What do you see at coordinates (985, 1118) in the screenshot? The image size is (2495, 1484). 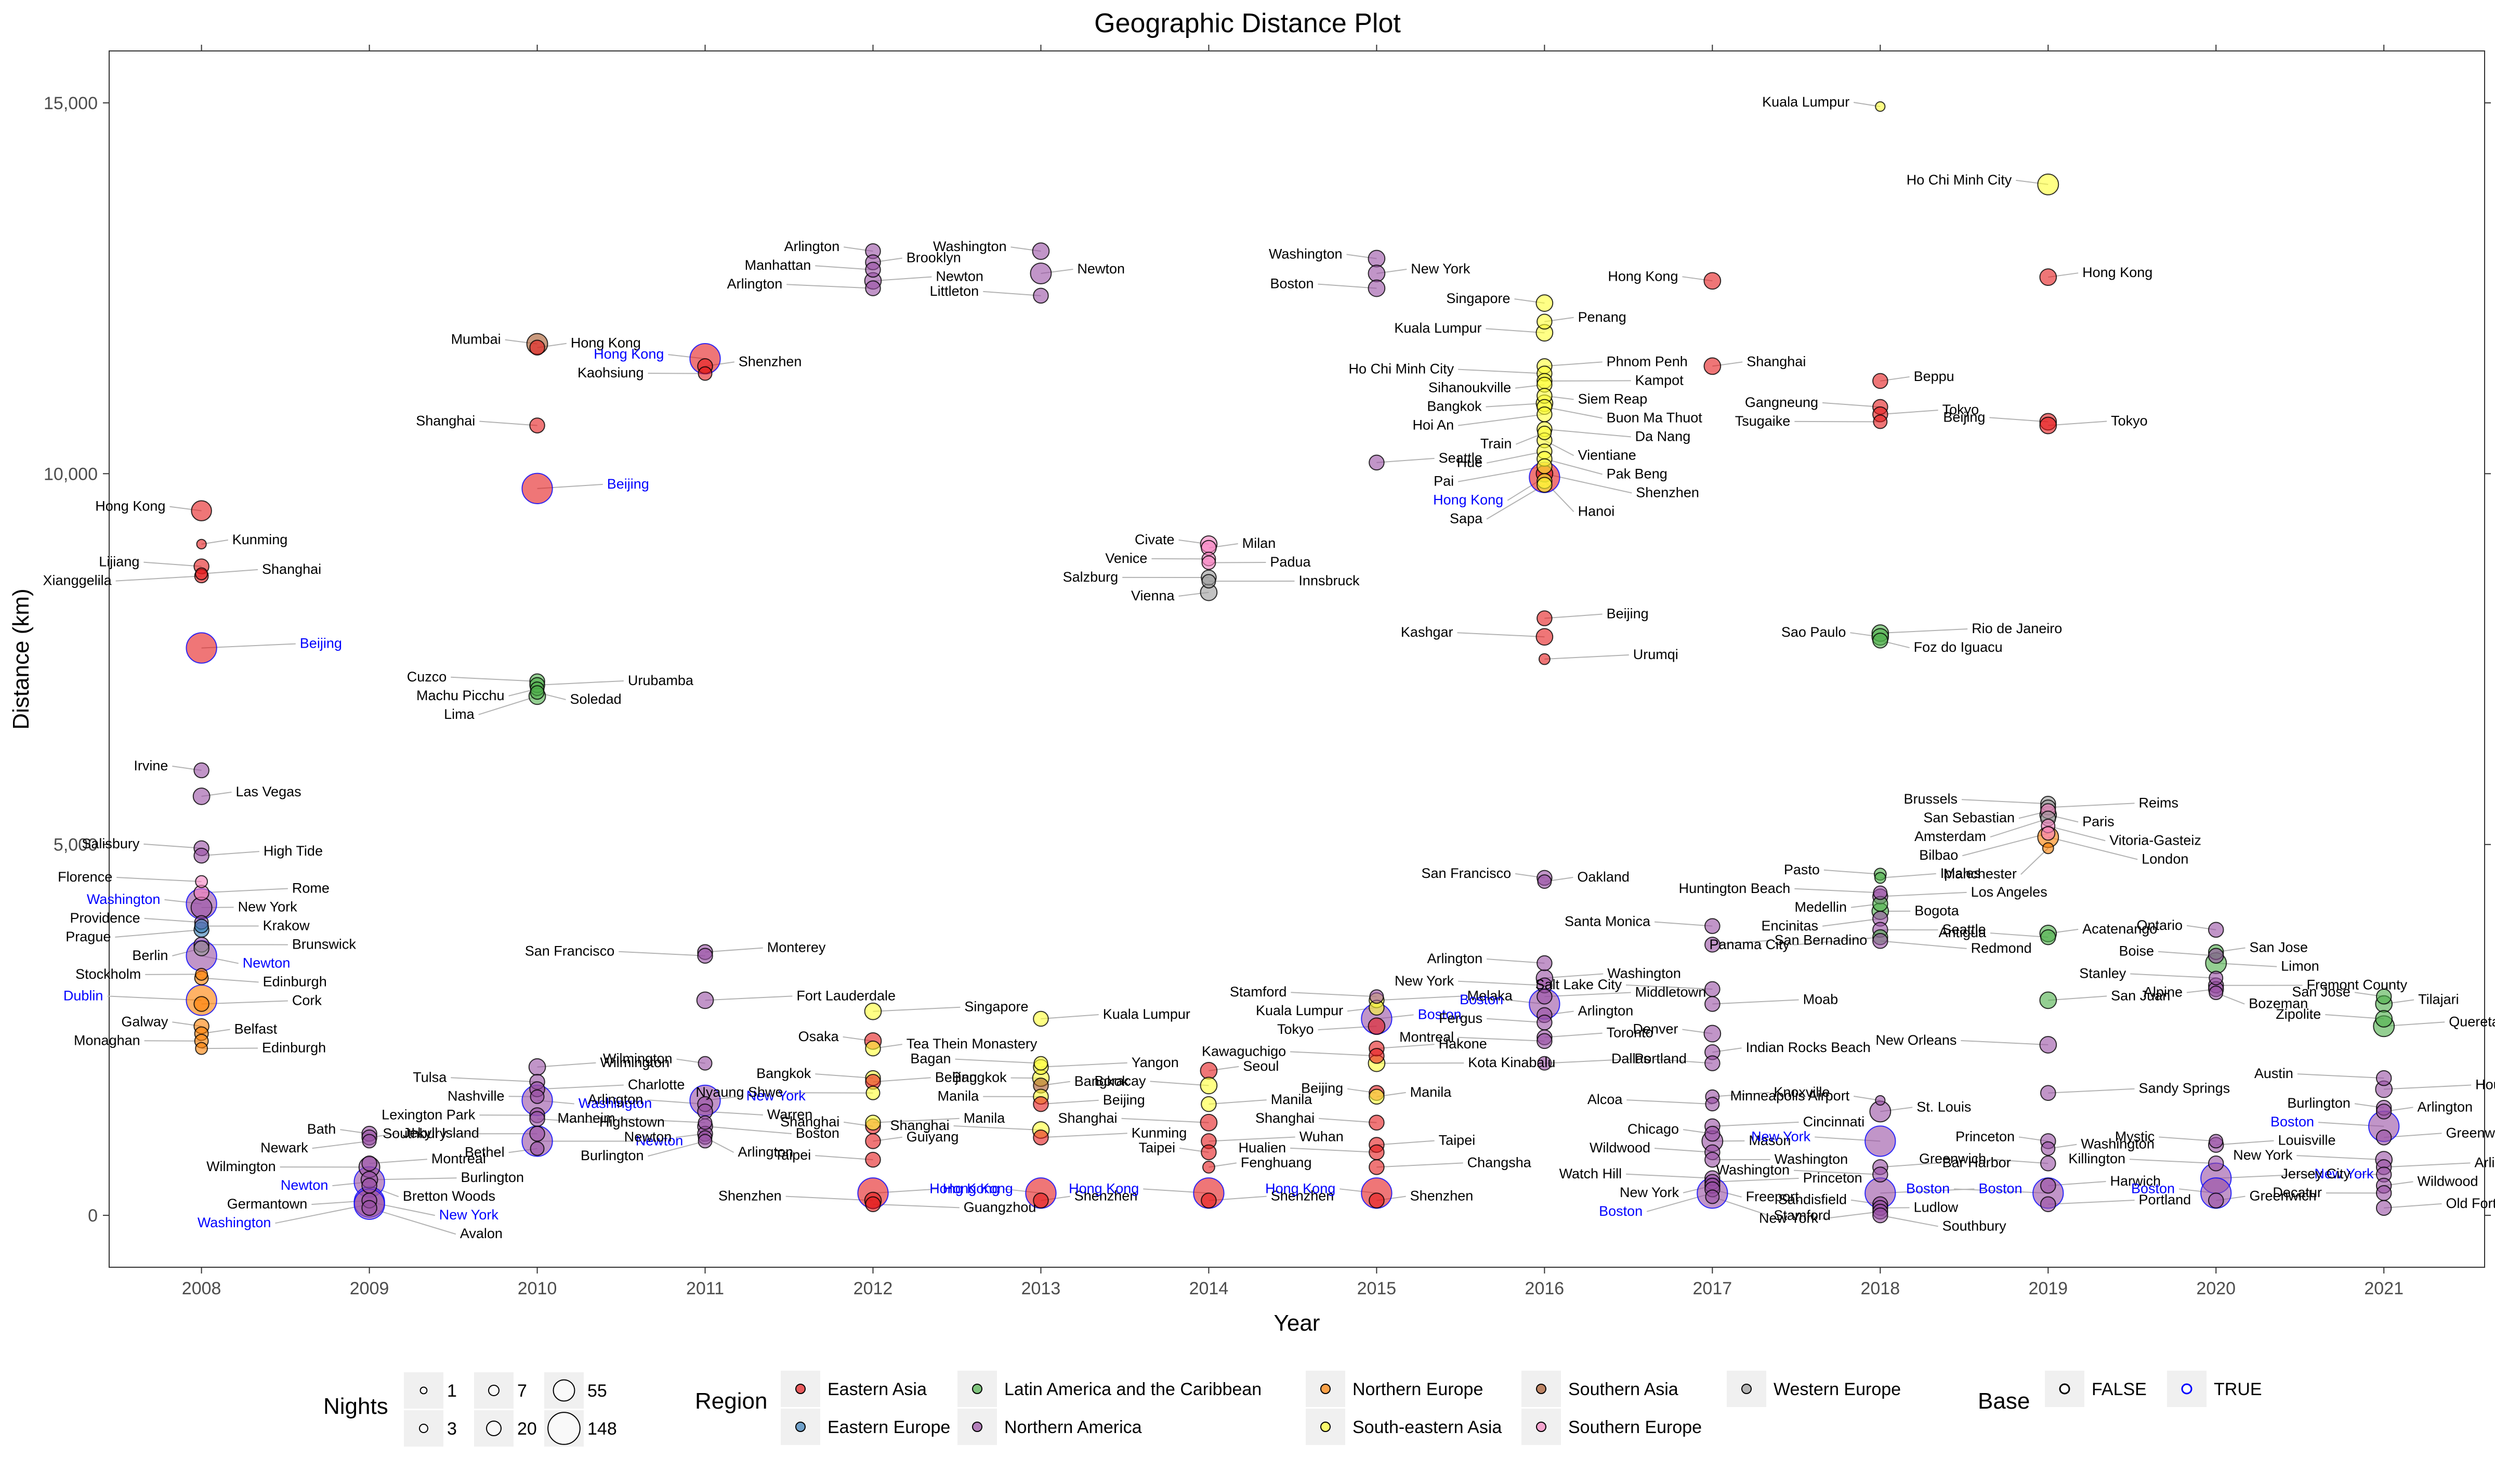 I see `point-label: Manila` at bounding box center [985, 1118].